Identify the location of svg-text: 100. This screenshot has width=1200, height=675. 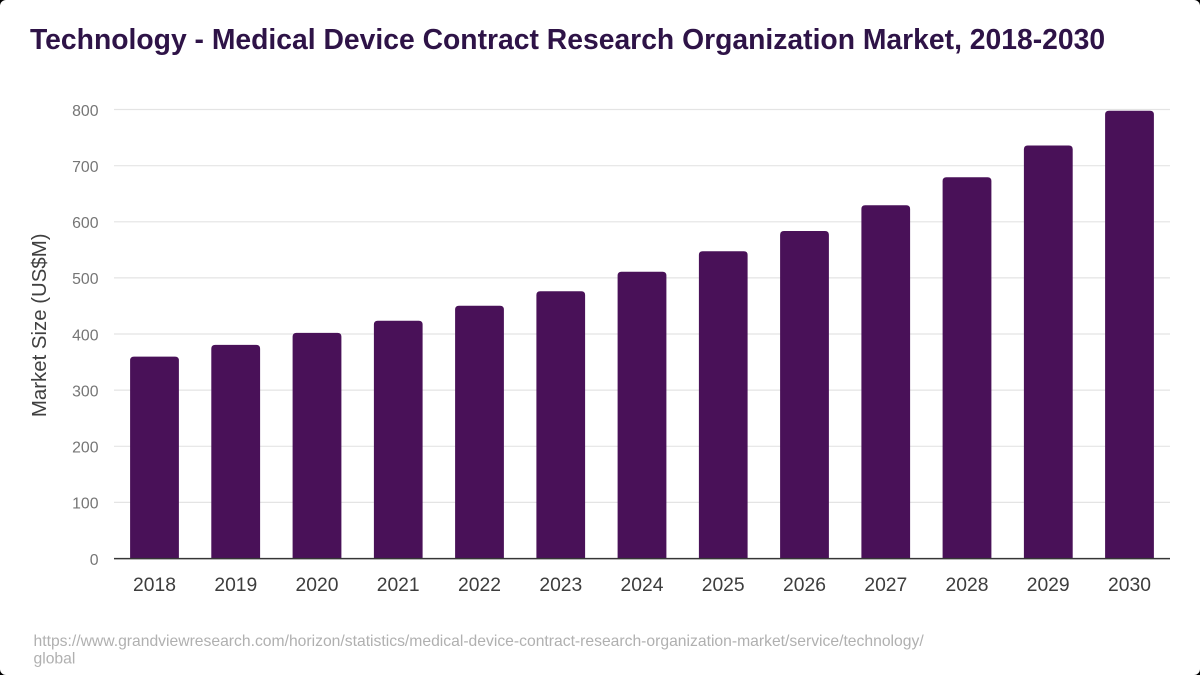
(85, 504).